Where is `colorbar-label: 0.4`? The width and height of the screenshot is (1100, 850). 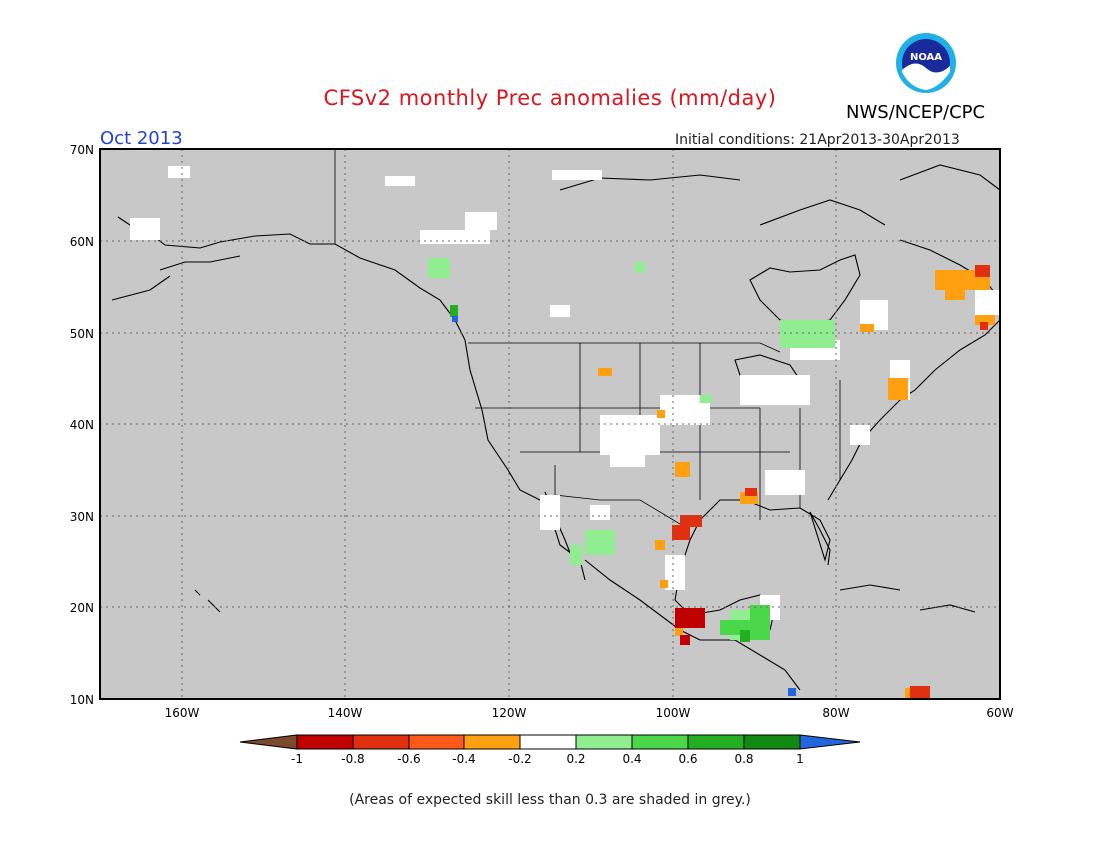 colorbar-label: 0.4 is located at coordinates (631, 759).